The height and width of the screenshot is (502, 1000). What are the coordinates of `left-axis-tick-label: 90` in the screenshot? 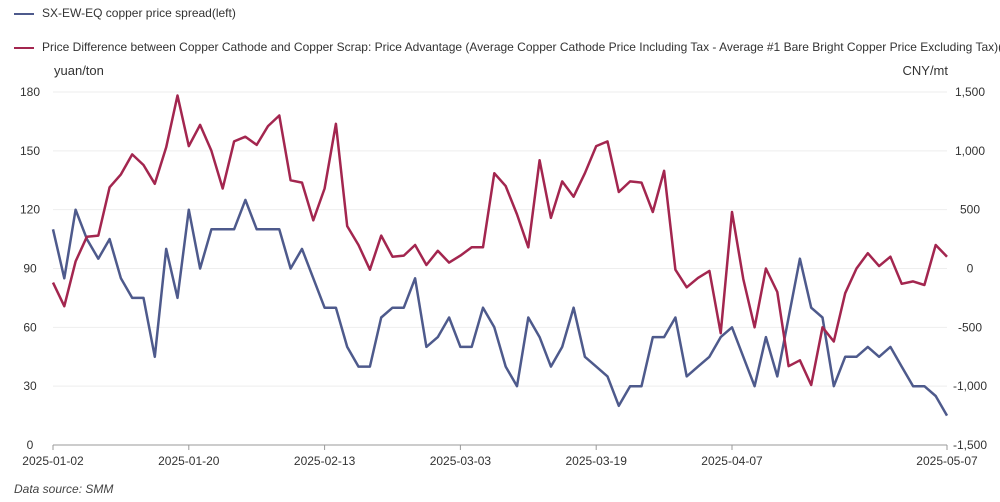 It's located at (30, 269).